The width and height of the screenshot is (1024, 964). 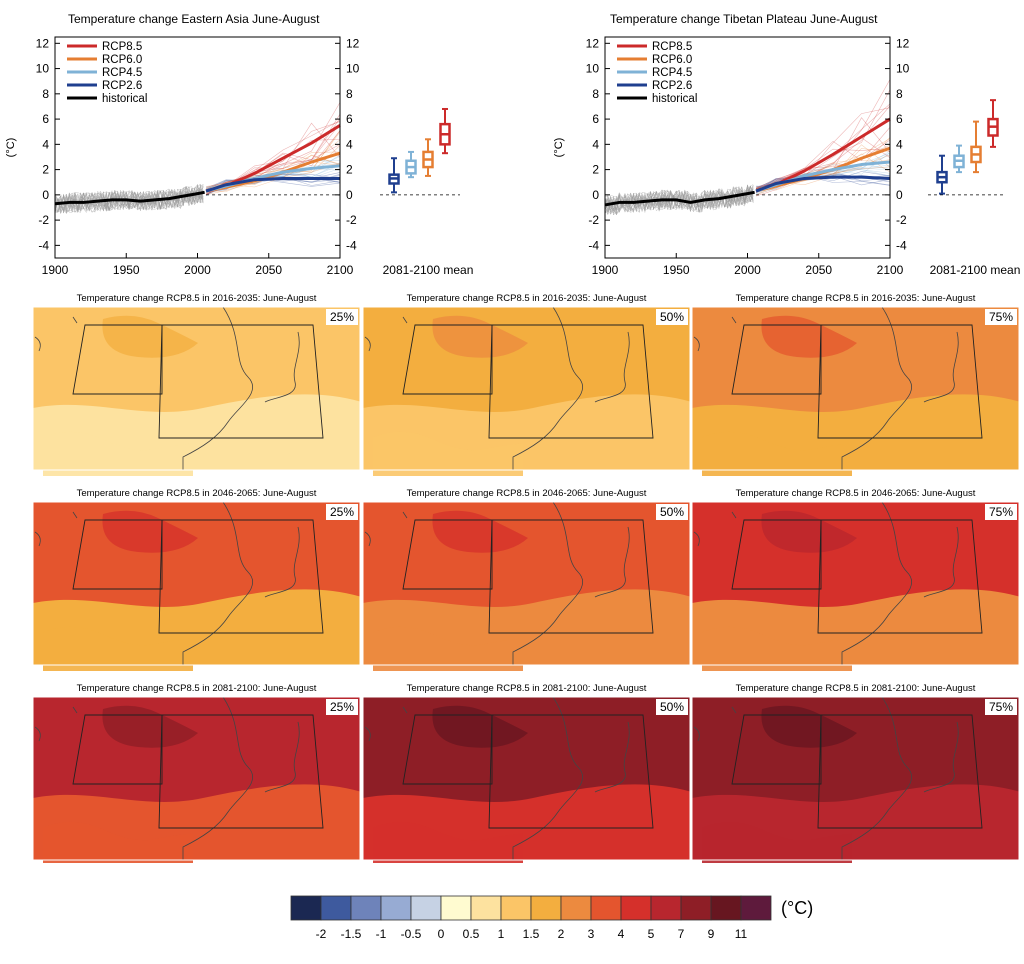 What do you see at coordinates (531, 934) in the screenshot?
I see `colorbar-tick-label: 1.5` at bounding box center [531, 934].